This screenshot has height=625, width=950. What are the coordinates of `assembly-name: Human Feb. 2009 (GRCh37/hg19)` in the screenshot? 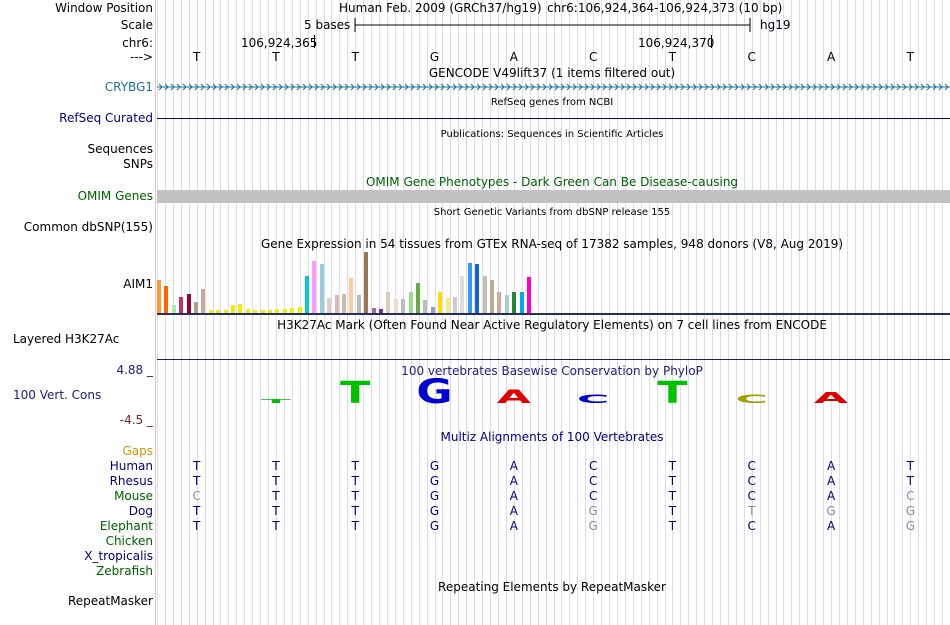 It's located at (440, 8).